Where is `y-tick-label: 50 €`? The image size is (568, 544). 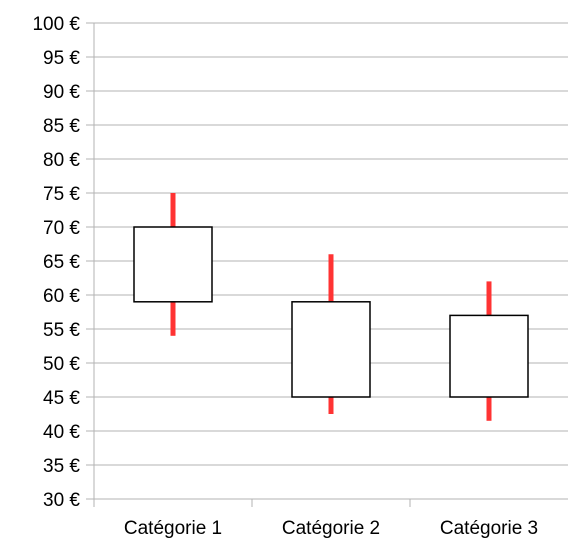 y-tick-label: 50 € is located at coordinates (61, 364).